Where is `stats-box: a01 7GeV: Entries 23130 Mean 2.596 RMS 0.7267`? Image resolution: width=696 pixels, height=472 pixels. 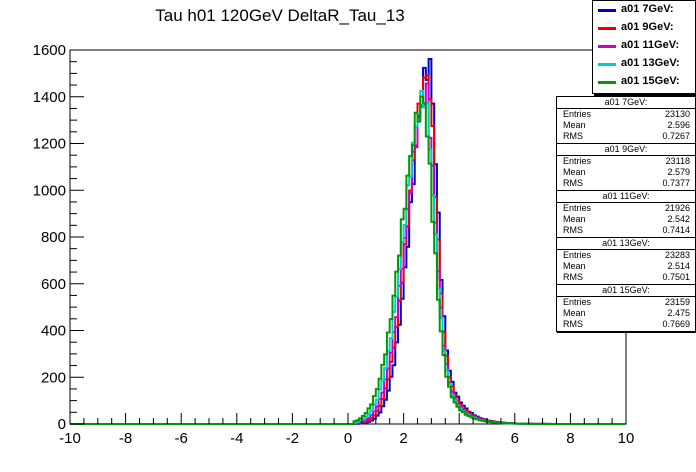
stats-box: a01 7GeV: Entries 23130 Mean 2.596 RMS 0.7267 is located at coordinates (626, 120).